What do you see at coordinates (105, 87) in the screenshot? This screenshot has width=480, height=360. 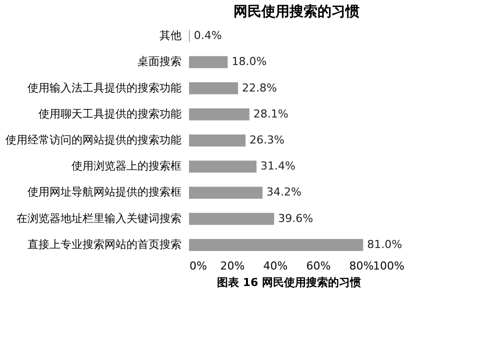 I see `y-tick-label: 使用输入法工具提供的搜索功能` at bounding box center [105, 87].